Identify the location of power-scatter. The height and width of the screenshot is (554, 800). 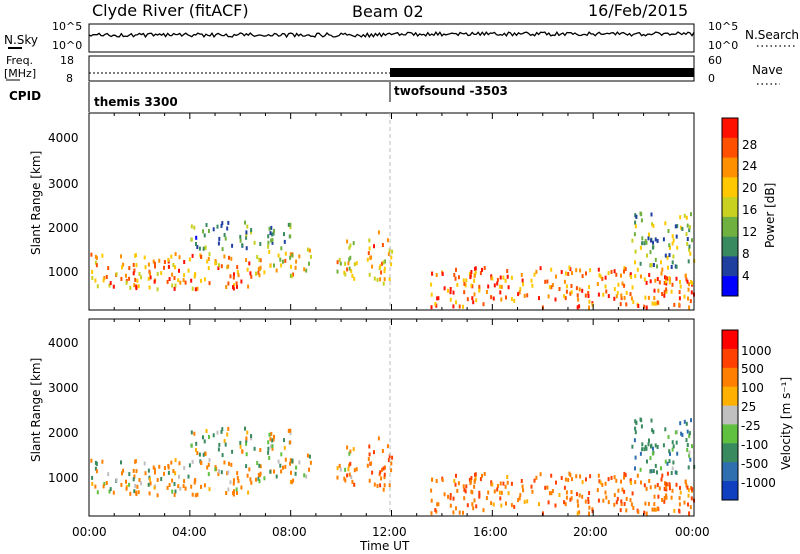
(393, 260).